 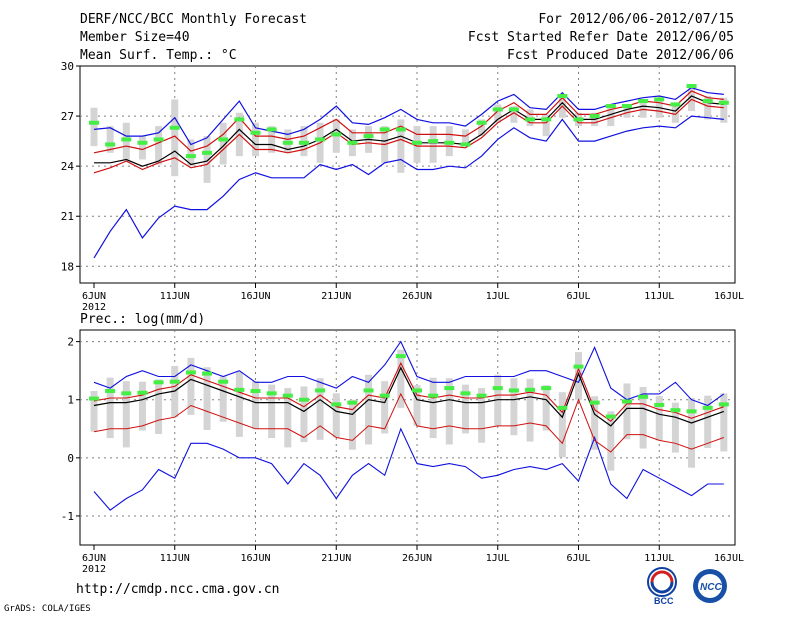 What do you see at coordinates (70, 458) in the screenshot?
I see `y-tick-label: 0` at bounding box center [70, 458].